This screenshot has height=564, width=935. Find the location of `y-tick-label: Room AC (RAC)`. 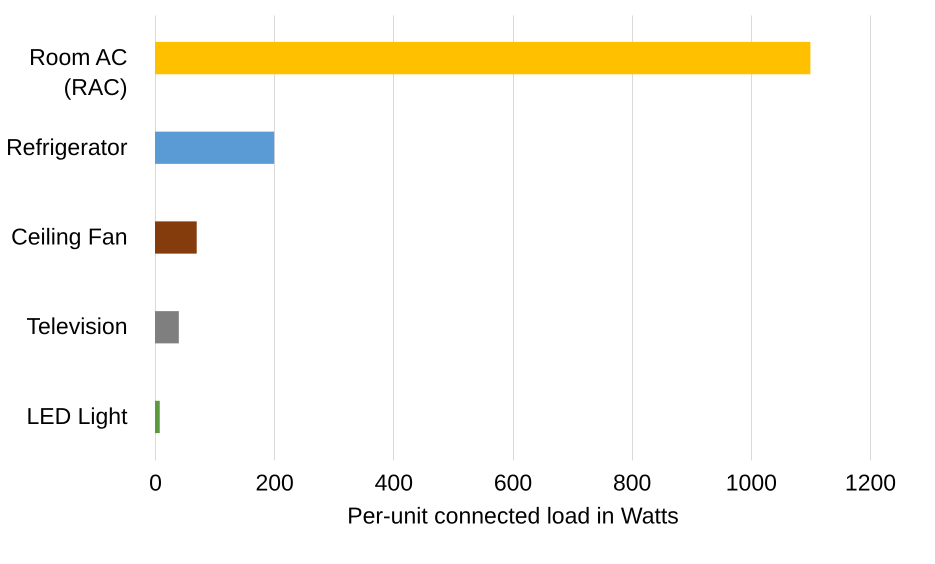

y-tick-label: Room AC (RAC) is located at coordinates (78, 72).